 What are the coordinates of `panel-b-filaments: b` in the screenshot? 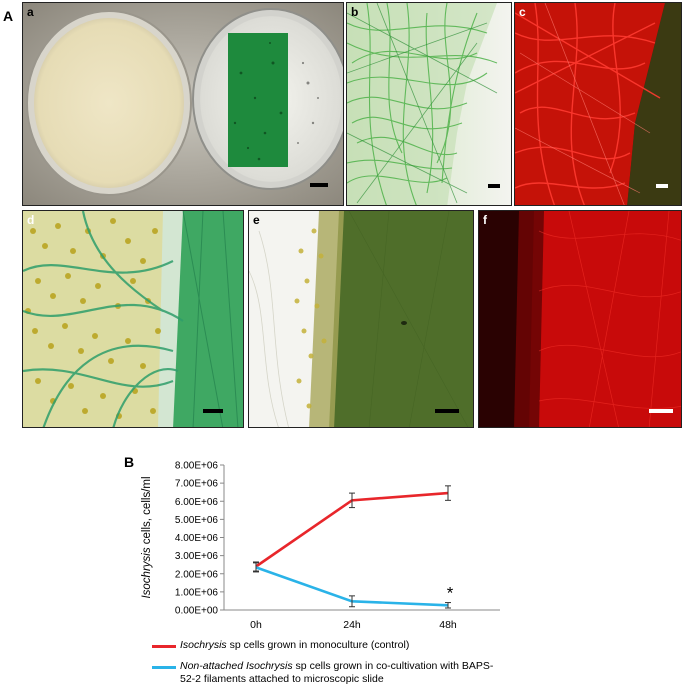 It's located at (429, 104).